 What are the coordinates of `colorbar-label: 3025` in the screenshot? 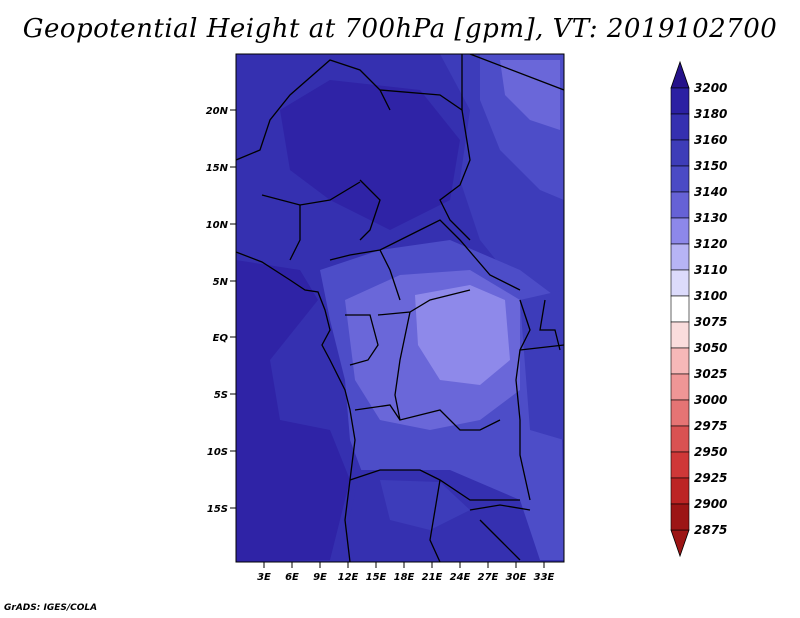 It's located at (710, 374).